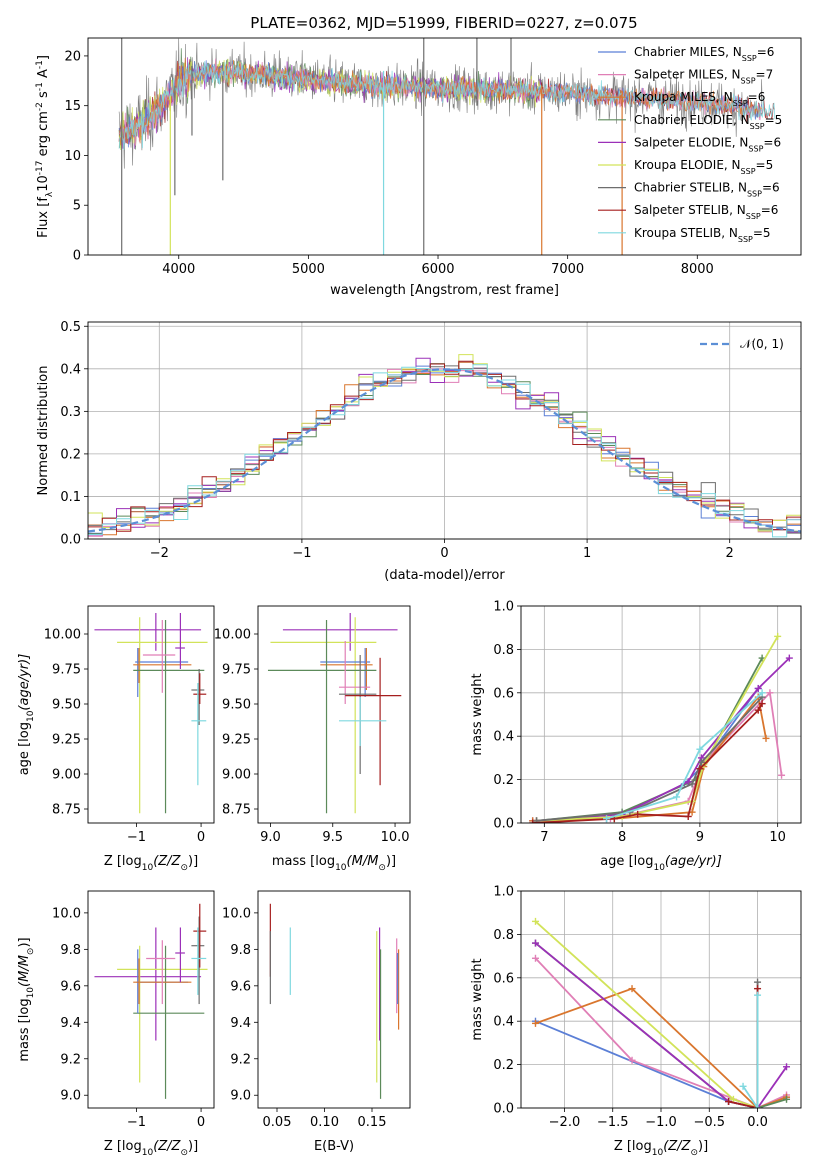 This screenshot has height=1170, width=819. I want to click on legend-text: Kroupa ELODIE, N, so click(687, 165).